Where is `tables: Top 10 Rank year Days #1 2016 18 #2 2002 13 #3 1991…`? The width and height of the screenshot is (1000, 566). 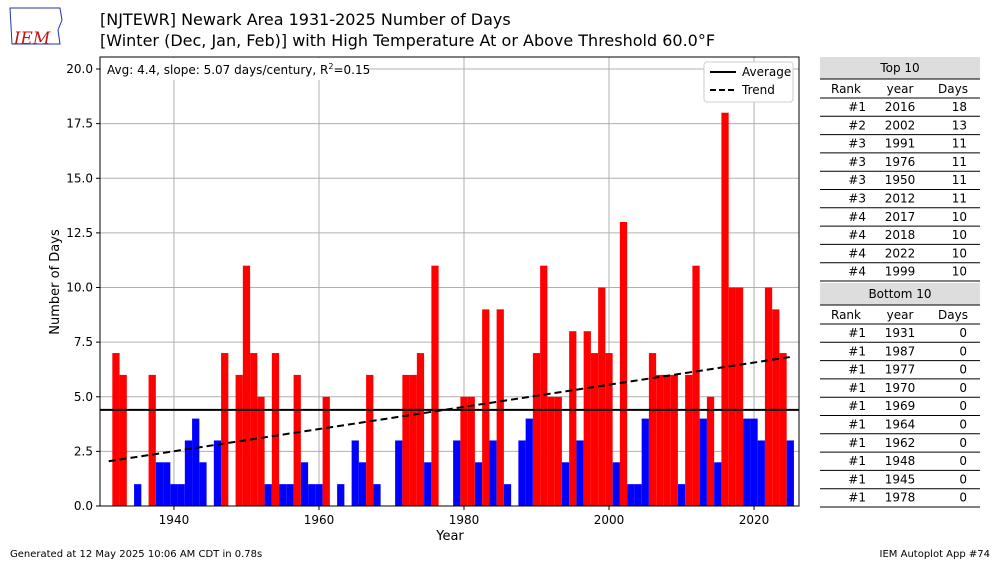 tables: Top 10 Rank year Days #1 2016 18 #2 2002 13 #3 1991… is located at coordinates (900, 282).